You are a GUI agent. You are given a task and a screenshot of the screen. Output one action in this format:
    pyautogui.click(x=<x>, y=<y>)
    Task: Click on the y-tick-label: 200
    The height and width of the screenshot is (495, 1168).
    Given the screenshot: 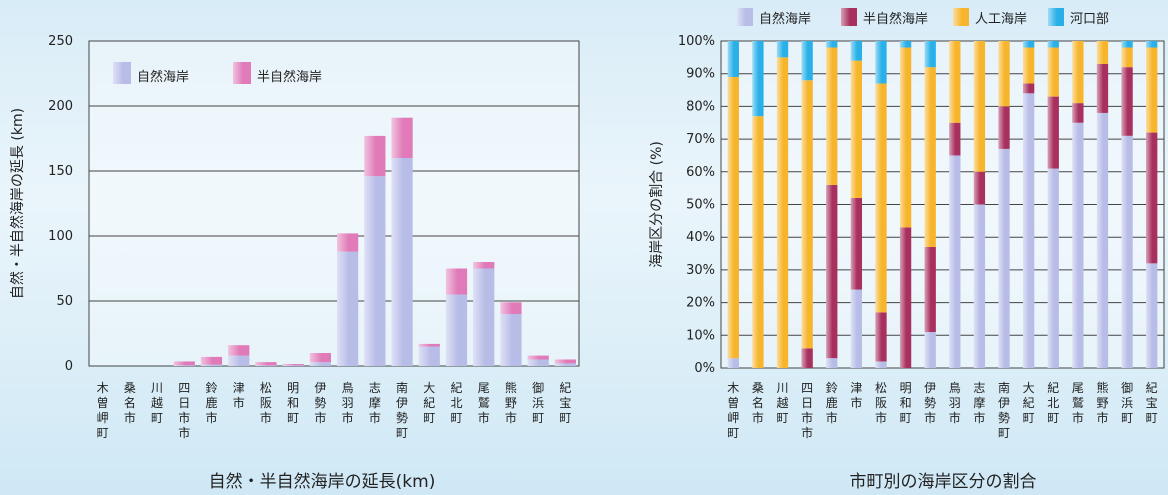 What is the action you would take?
    pyautogui.click(x=60, y=106)
    